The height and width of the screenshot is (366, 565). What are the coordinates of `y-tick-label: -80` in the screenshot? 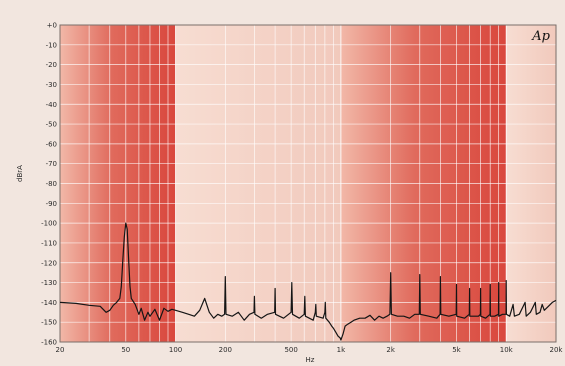 It's located at (51, 184).